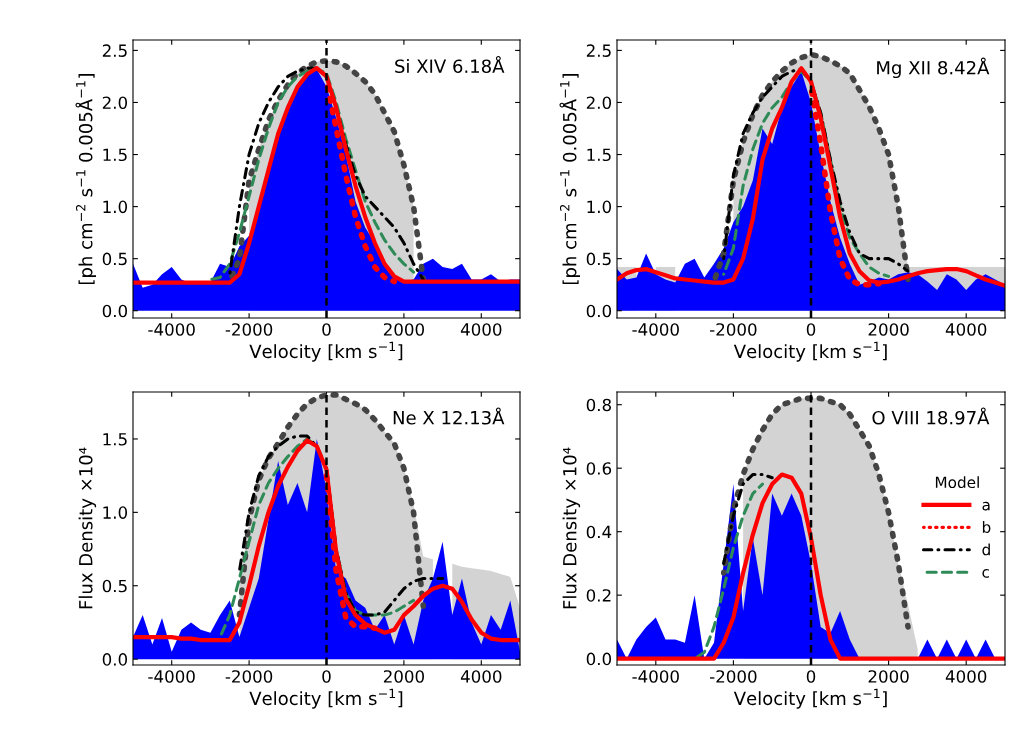 The image size is (1034, 734). I want to click on annotation: Si XIV 6.18Å, so click(450, 65).